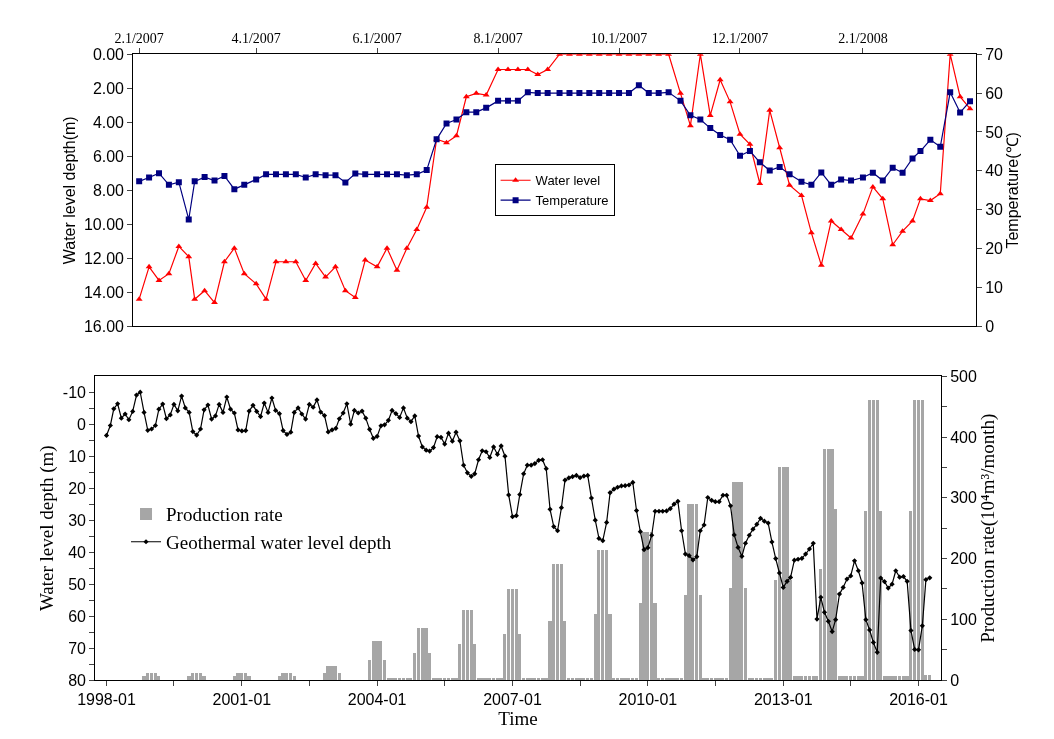 This screenshot has width=1054, height=739. What do you see at coordinates (82, 424) in the screenshot?
I see `y-tick-label: 0` at bounding box center [82, 424].